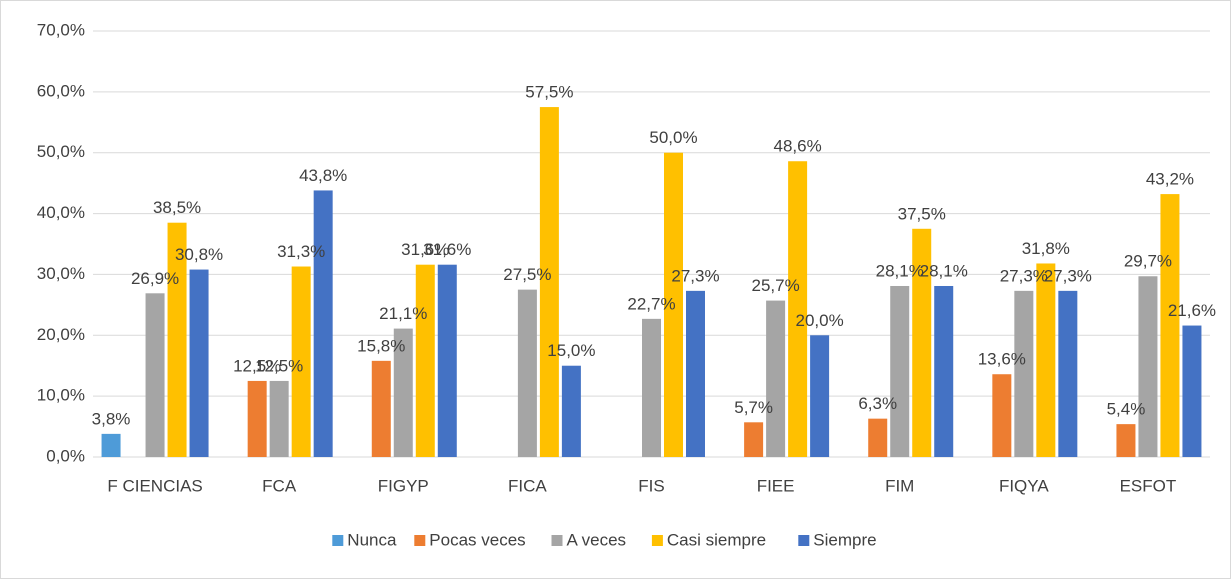 Image resolution: width=1231 pixels, height=584 pixels. I want to click on data-label: 15,8%, so click(381, 345).